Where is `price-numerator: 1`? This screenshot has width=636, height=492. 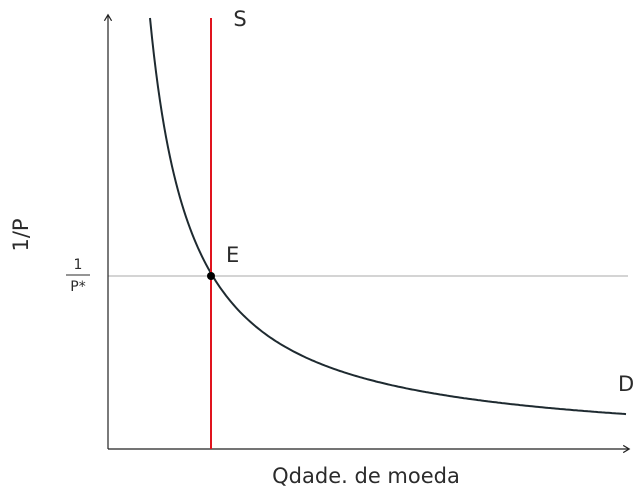 price-numerator: 1 is located at coordinates (78, 265).